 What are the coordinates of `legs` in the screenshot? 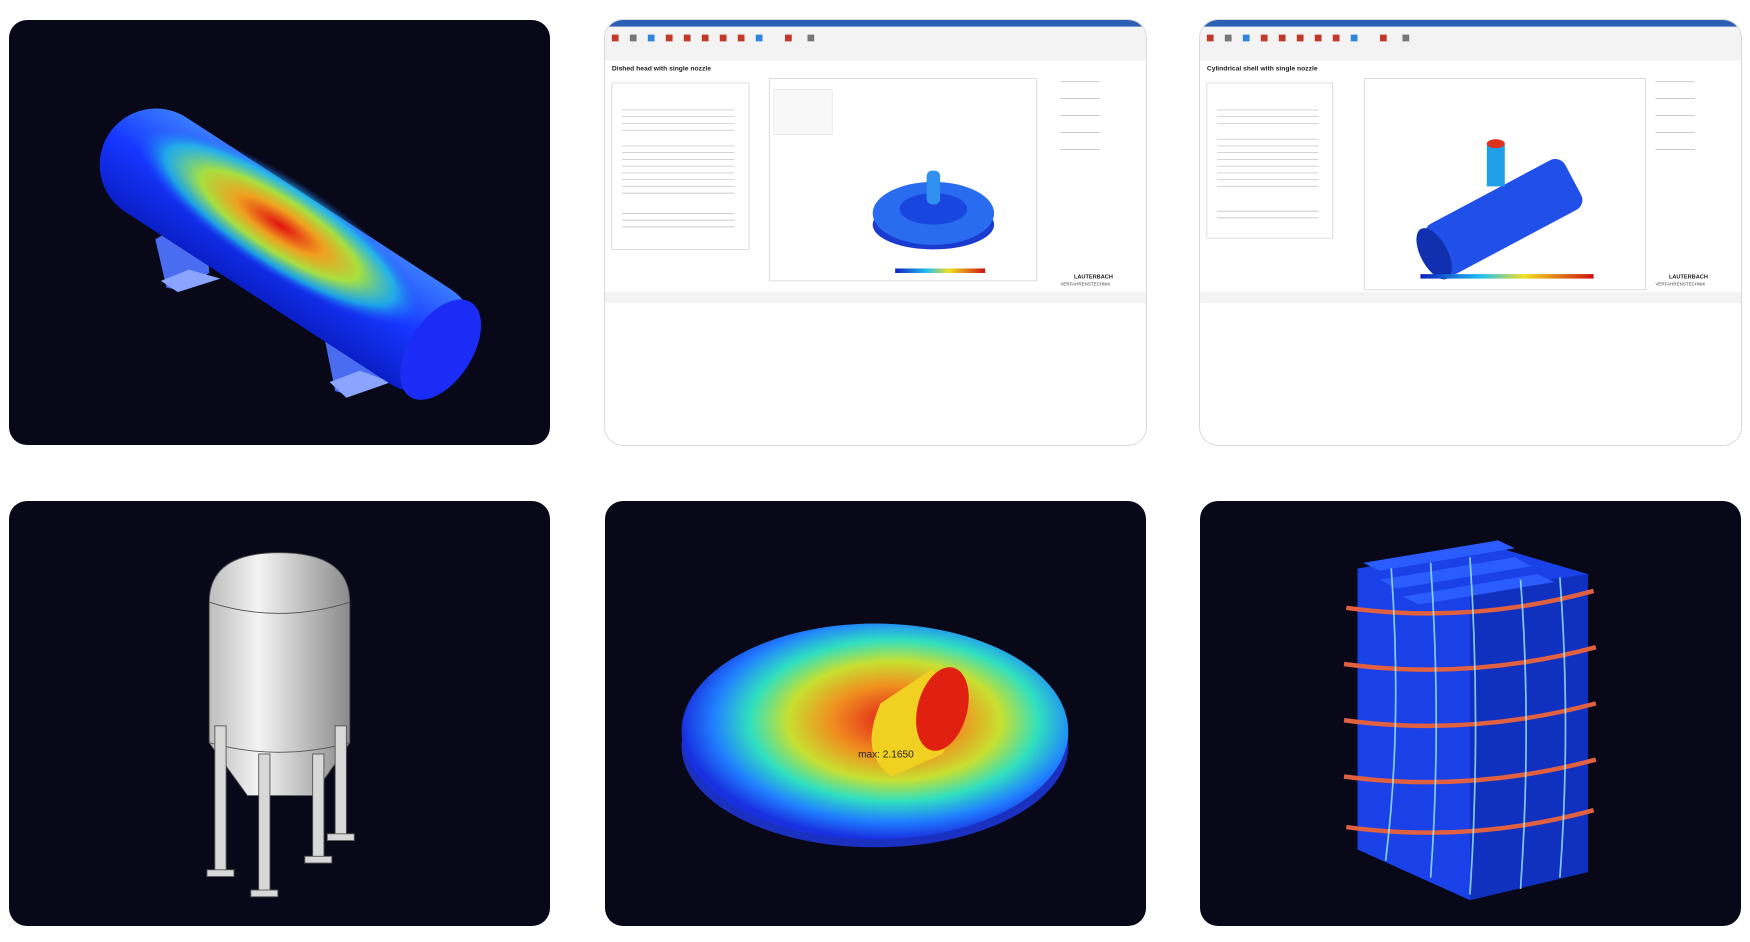 It's located at (280, 811).